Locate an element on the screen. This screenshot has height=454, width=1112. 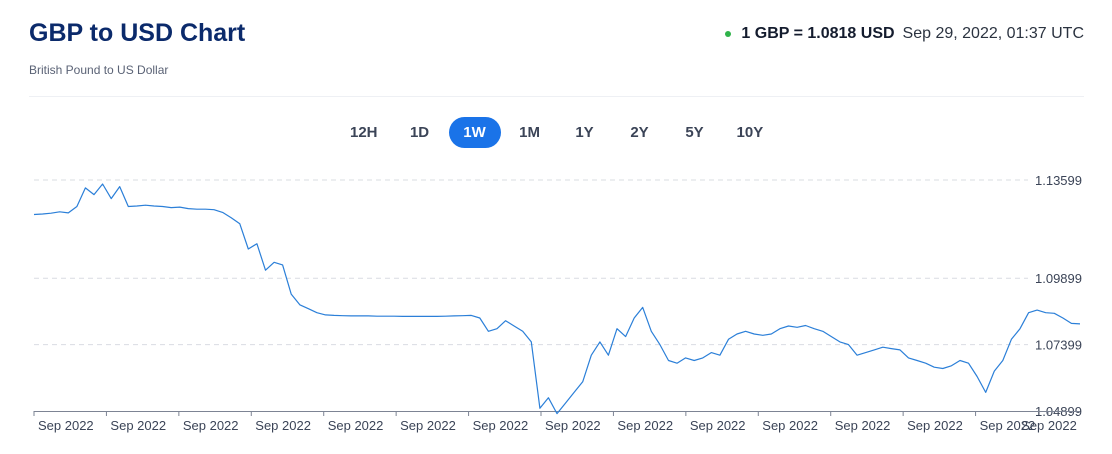
range-10y-button: 10Y is located at coordinates (750, 132).